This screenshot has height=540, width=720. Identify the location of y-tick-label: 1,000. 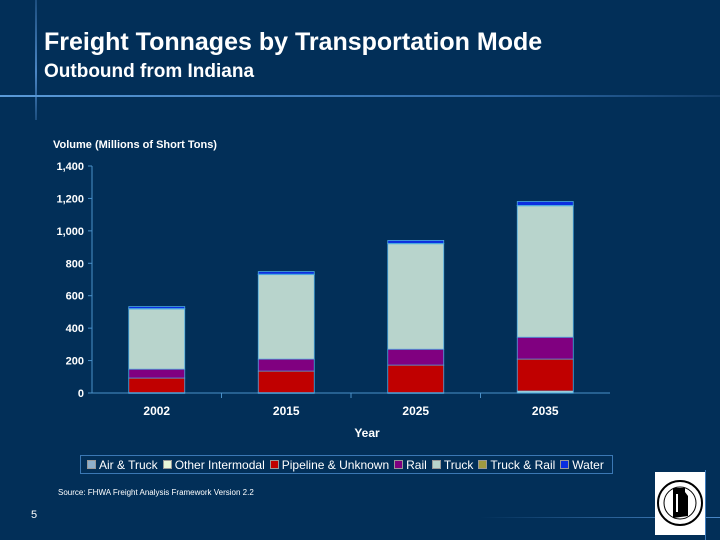
(70, 232).